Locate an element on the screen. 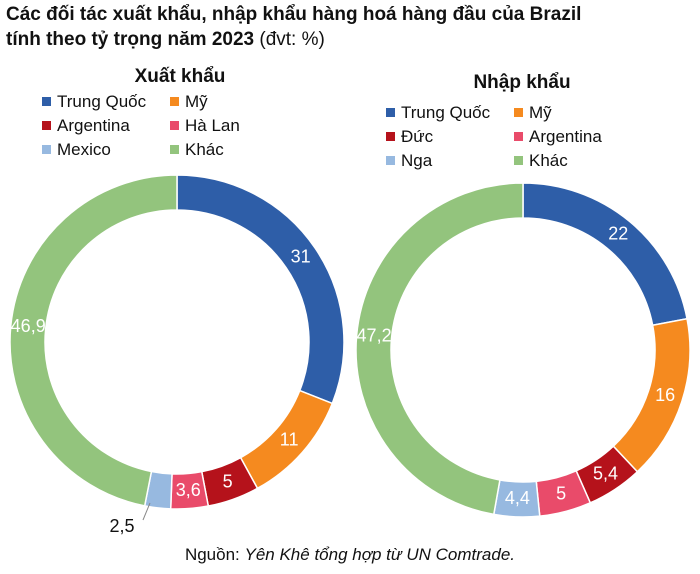 The image size is (700, 574). export-legend-item-khac: Khác is located at coordinates (197, 150).